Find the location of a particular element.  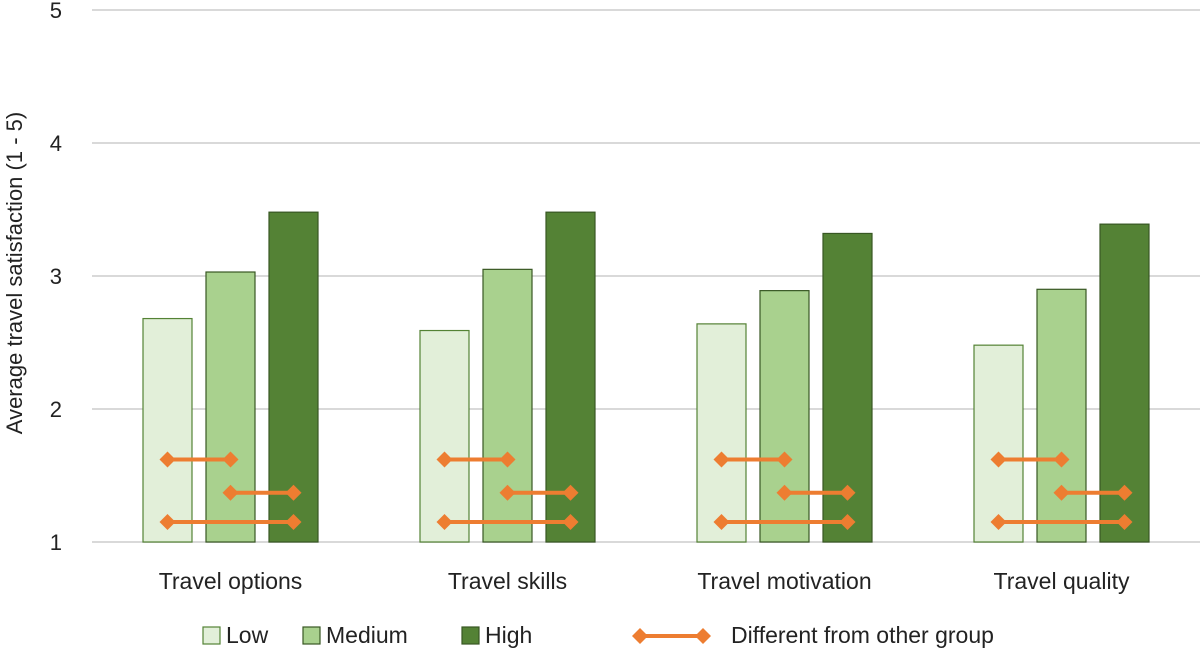

legend-label-high: High is located at coordinates (508, 635).